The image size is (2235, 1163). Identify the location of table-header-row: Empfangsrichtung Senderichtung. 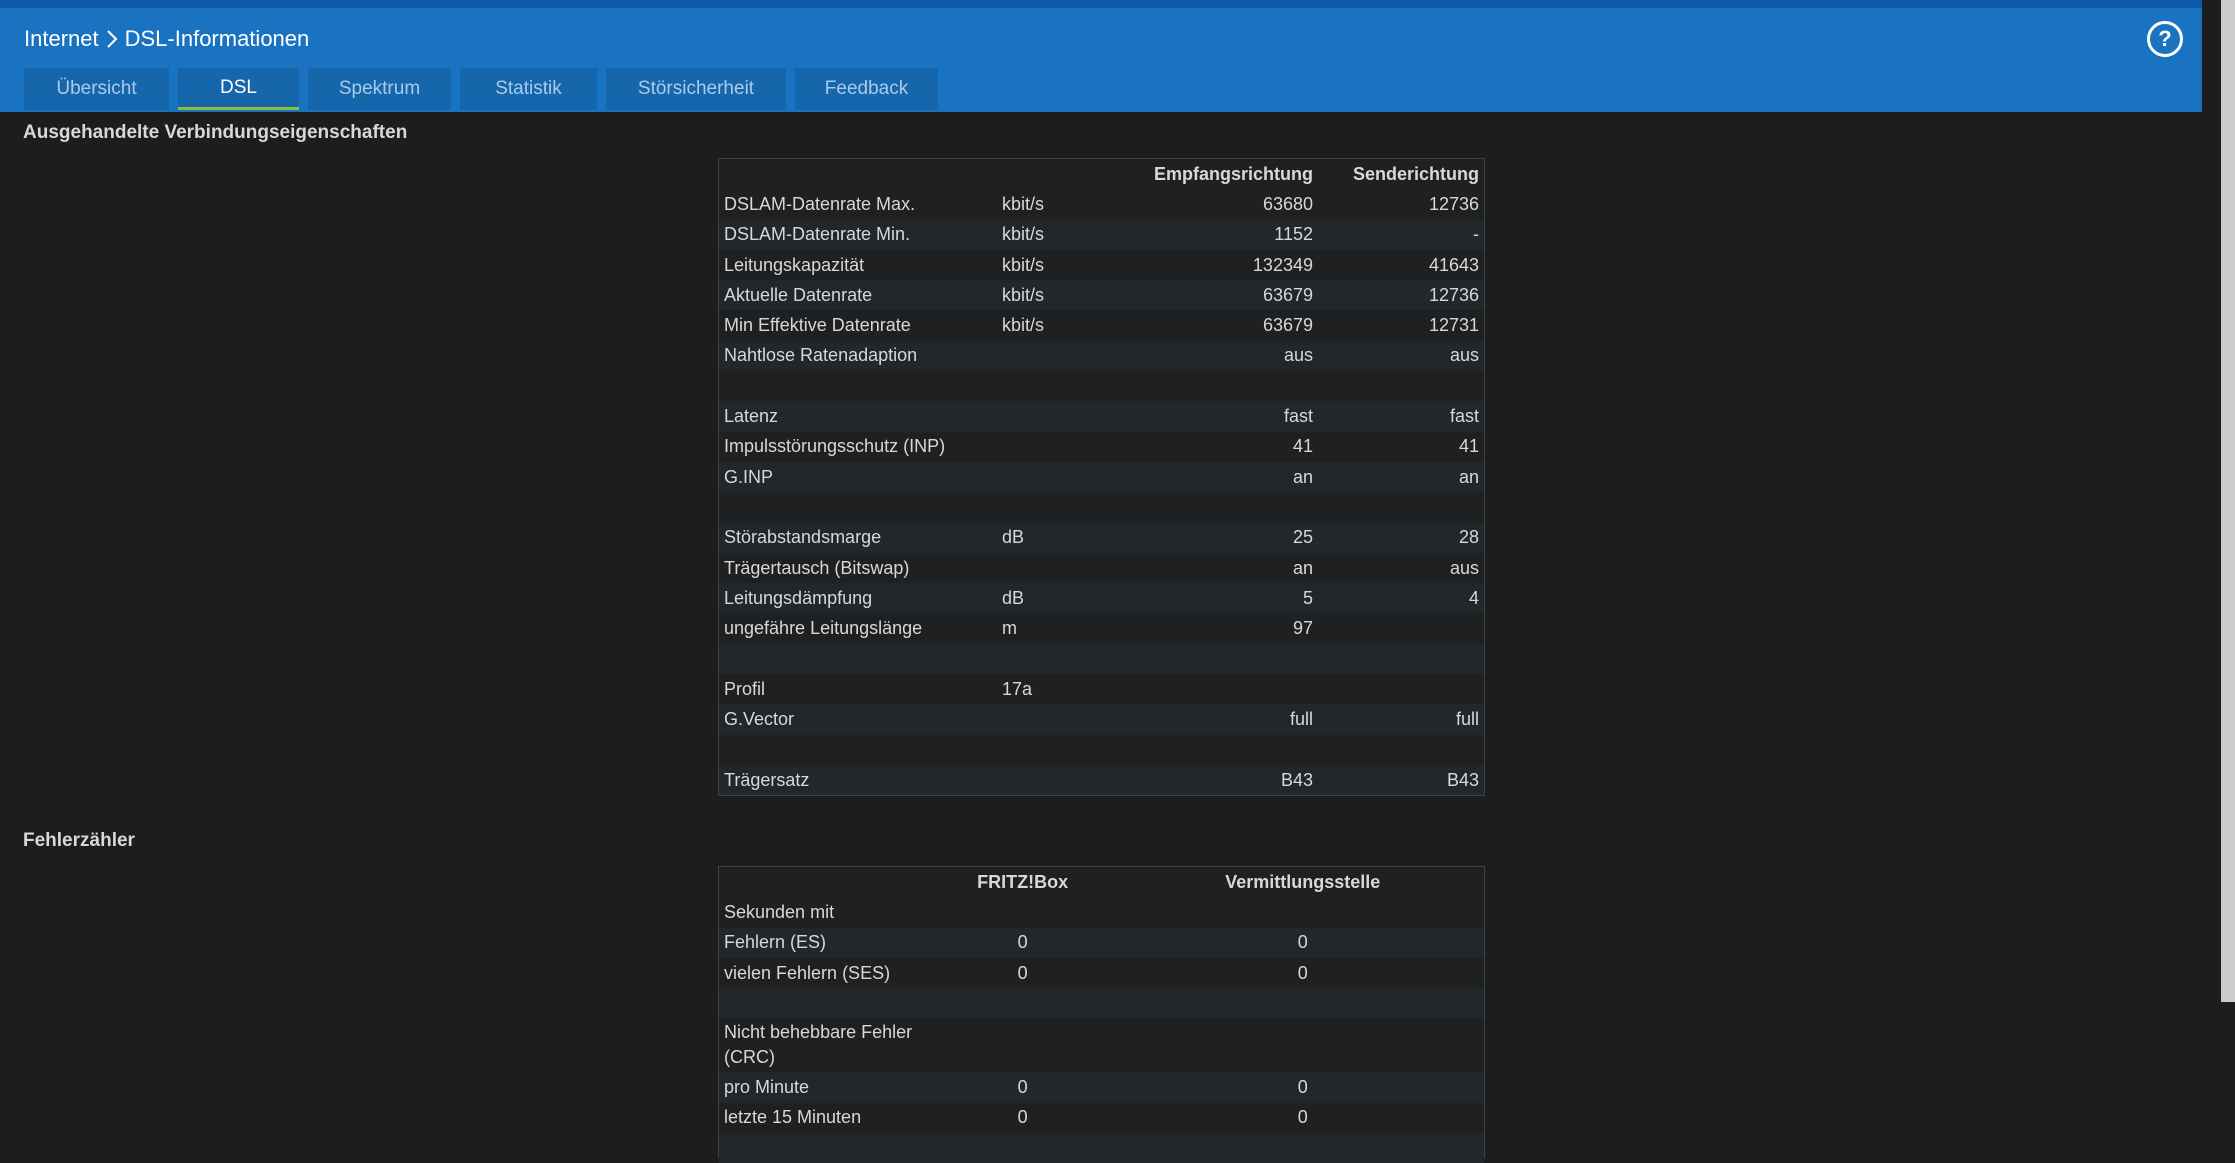
(1101, 174).